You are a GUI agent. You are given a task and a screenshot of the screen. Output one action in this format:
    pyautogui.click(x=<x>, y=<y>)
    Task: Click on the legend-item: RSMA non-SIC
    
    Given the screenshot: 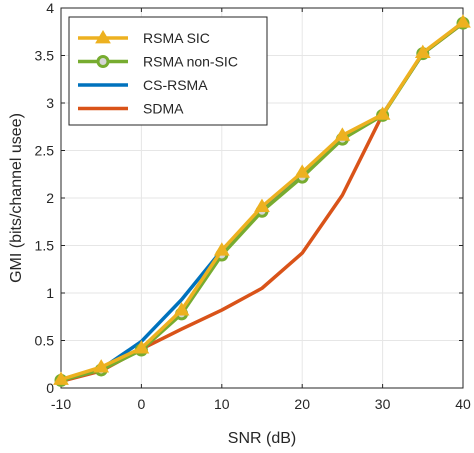 What is the action you would take?
    pyautogui.click(x=158, y=62)
    